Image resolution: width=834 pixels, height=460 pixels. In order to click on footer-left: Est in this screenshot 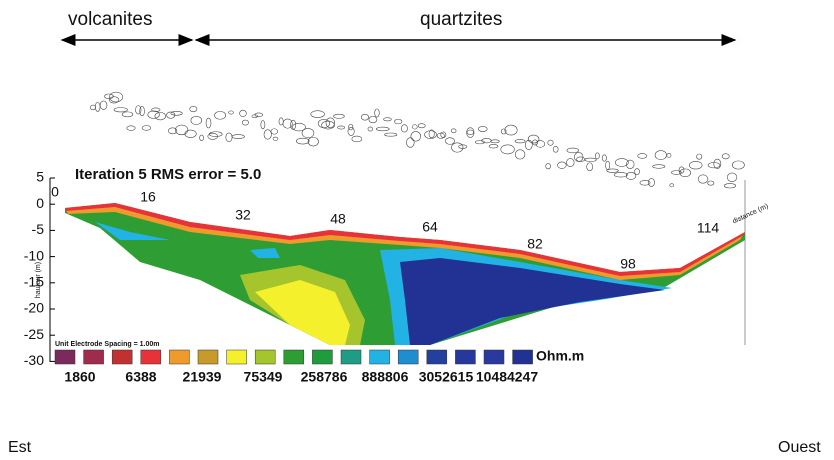, I will do `click(20, 447)`.